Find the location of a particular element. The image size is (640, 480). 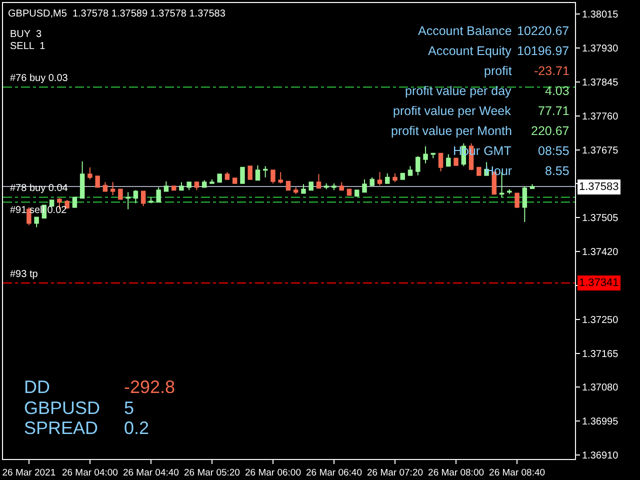

annotation: DD is located at coordinates (37, 387).